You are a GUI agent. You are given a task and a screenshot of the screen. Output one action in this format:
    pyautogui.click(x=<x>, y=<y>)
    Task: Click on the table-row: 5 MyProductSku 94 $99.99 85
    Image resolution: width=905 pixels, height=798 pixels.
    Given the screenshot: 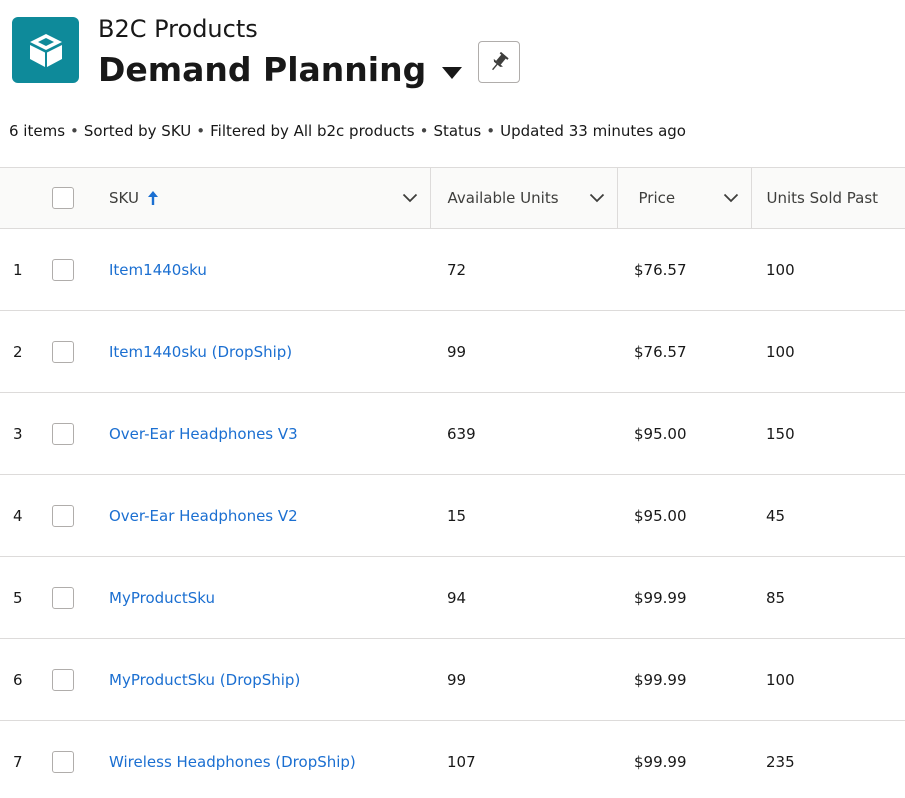 What is the action you would take?
    pyautogui.click(x=452, y=597)
    